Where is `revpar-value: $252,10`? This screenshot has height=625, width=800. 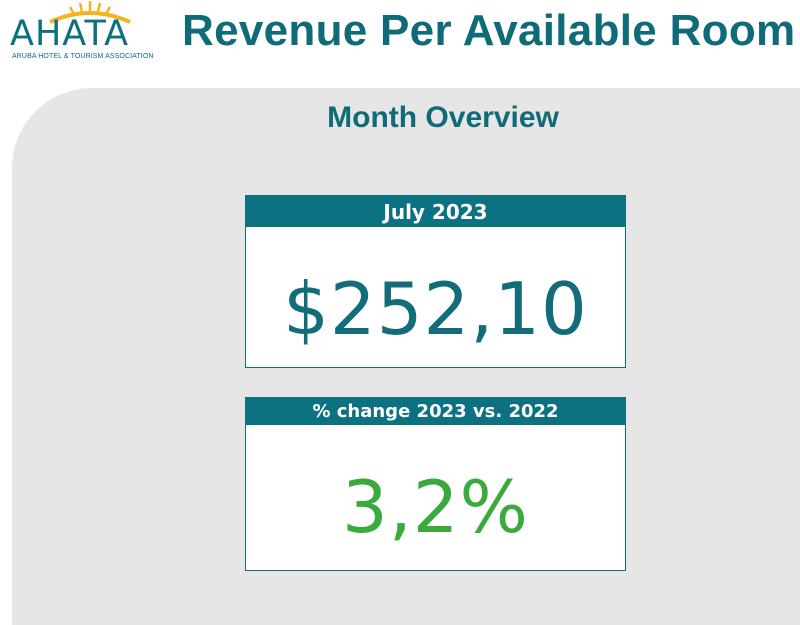
revpar-value: $252,10 is located at coordinates (435, 309).